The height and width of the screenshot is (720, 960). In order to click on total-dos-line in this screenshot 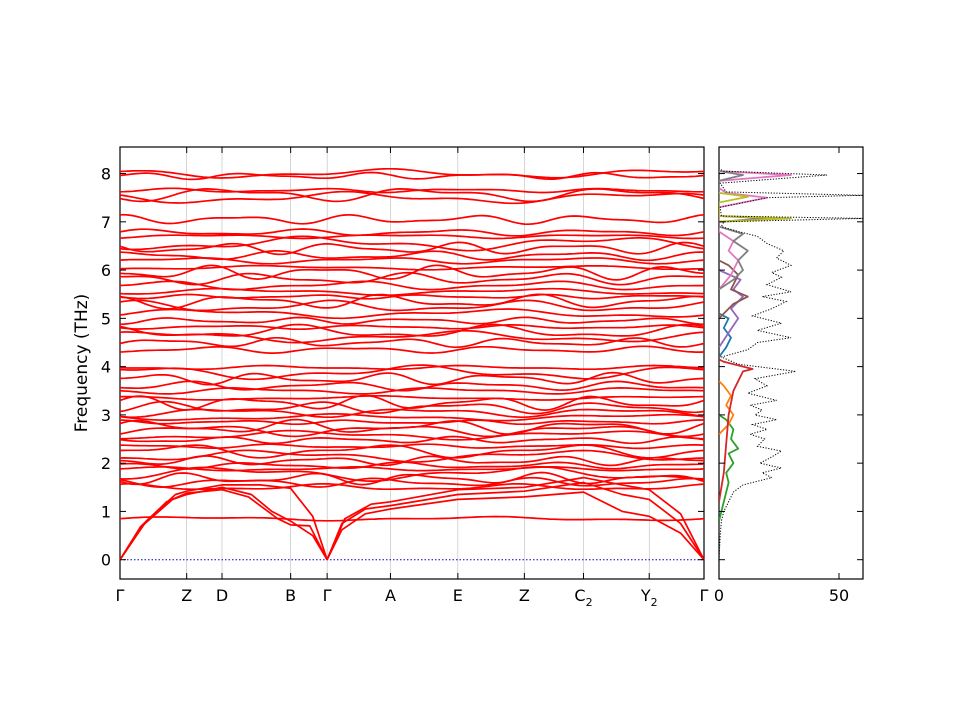, I will do `click(791, 364)`.